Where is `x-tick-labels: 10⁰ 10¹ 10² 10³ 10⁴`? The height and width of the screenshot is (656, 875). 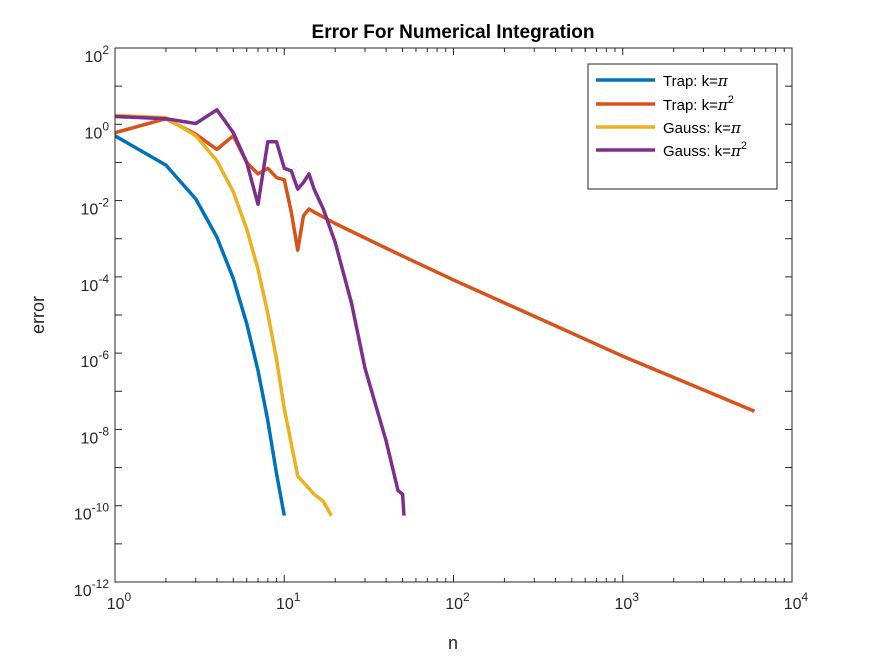 x-tick-labels: 10⁰ 10¹ 10² 10³ 10⁴ is located at coordinates (458, 601).